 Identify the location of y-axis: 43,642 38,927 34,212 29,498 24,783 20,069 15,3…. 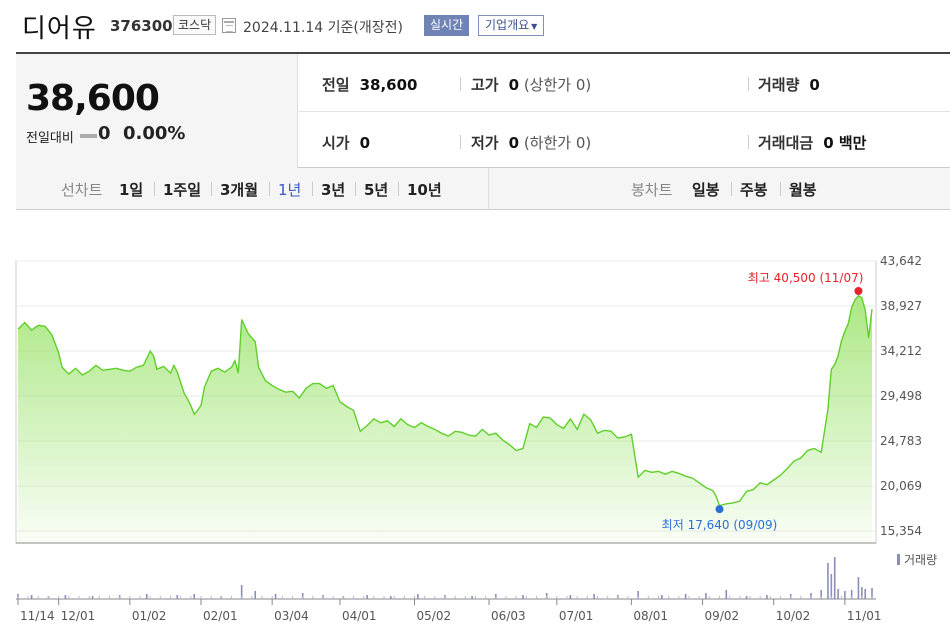
(901, 396).